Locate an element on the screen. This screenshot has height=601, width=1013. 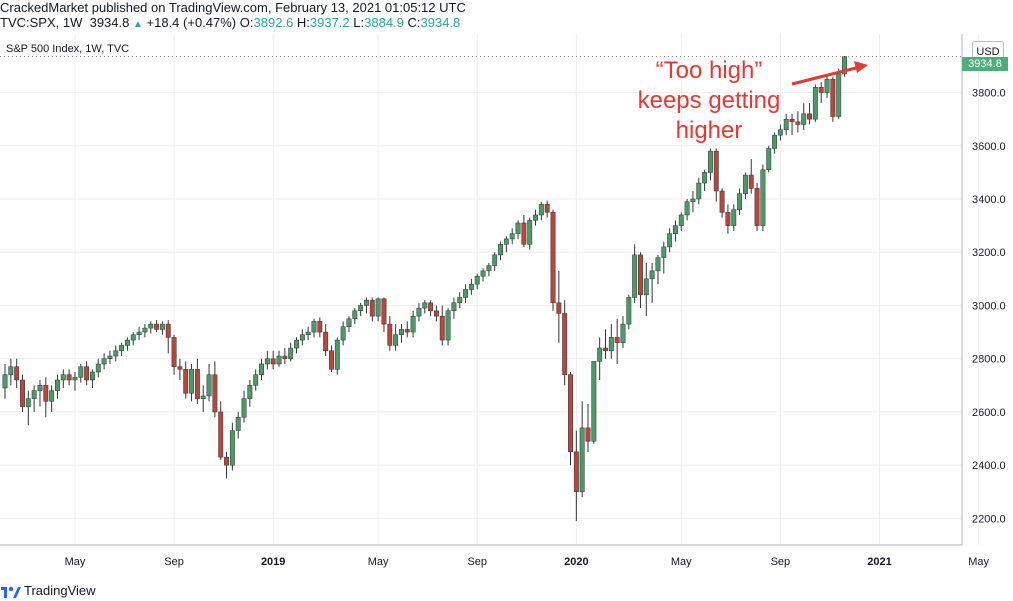
tradingview-logo-icon is located at coordinates (11, 592).